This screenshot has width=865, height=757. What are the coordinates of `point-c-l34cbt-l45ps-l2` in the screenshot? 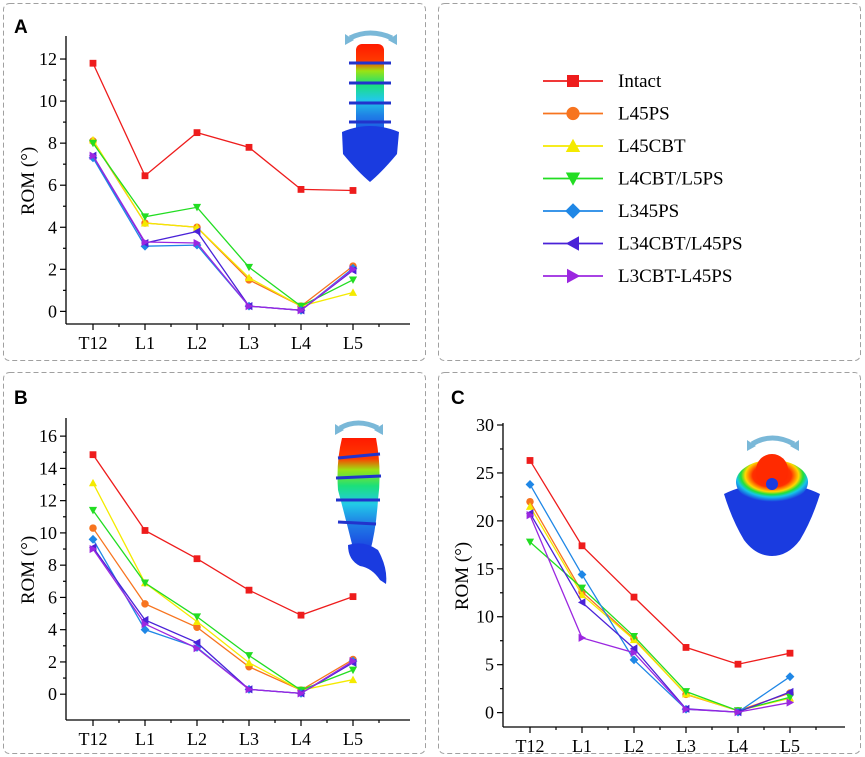 It's located at (633, 648).